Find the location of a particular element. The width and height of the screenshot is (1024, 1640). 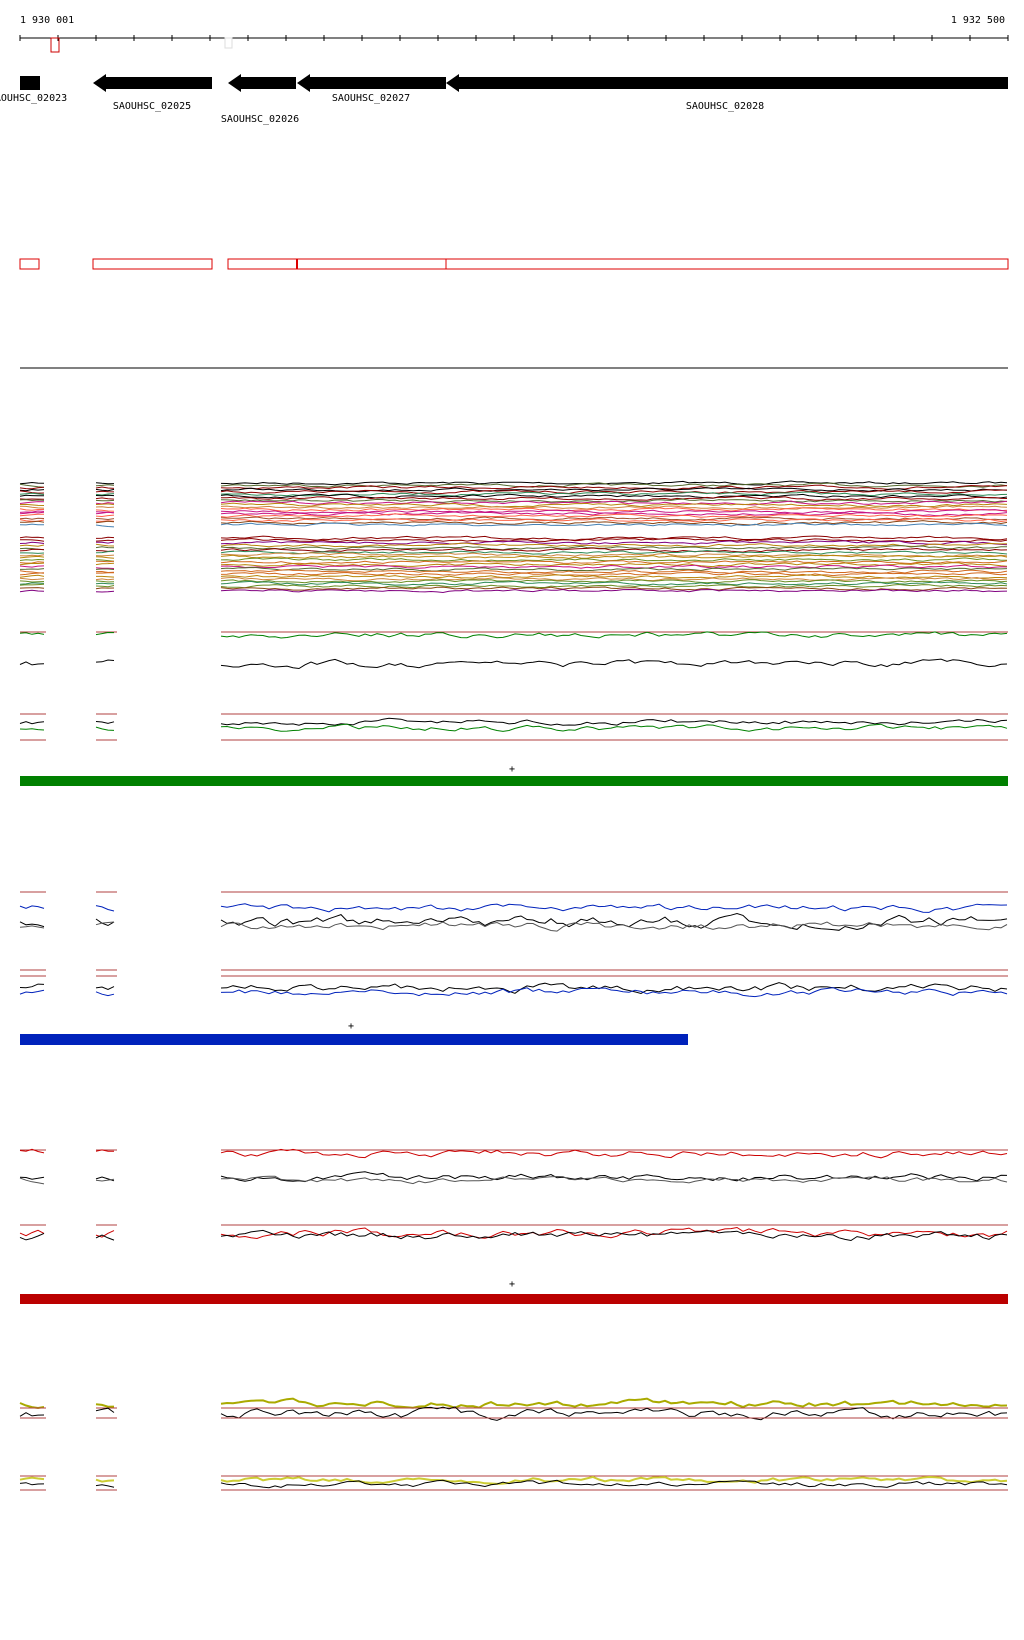

cds-boxes is located at coordinates (514, 264).